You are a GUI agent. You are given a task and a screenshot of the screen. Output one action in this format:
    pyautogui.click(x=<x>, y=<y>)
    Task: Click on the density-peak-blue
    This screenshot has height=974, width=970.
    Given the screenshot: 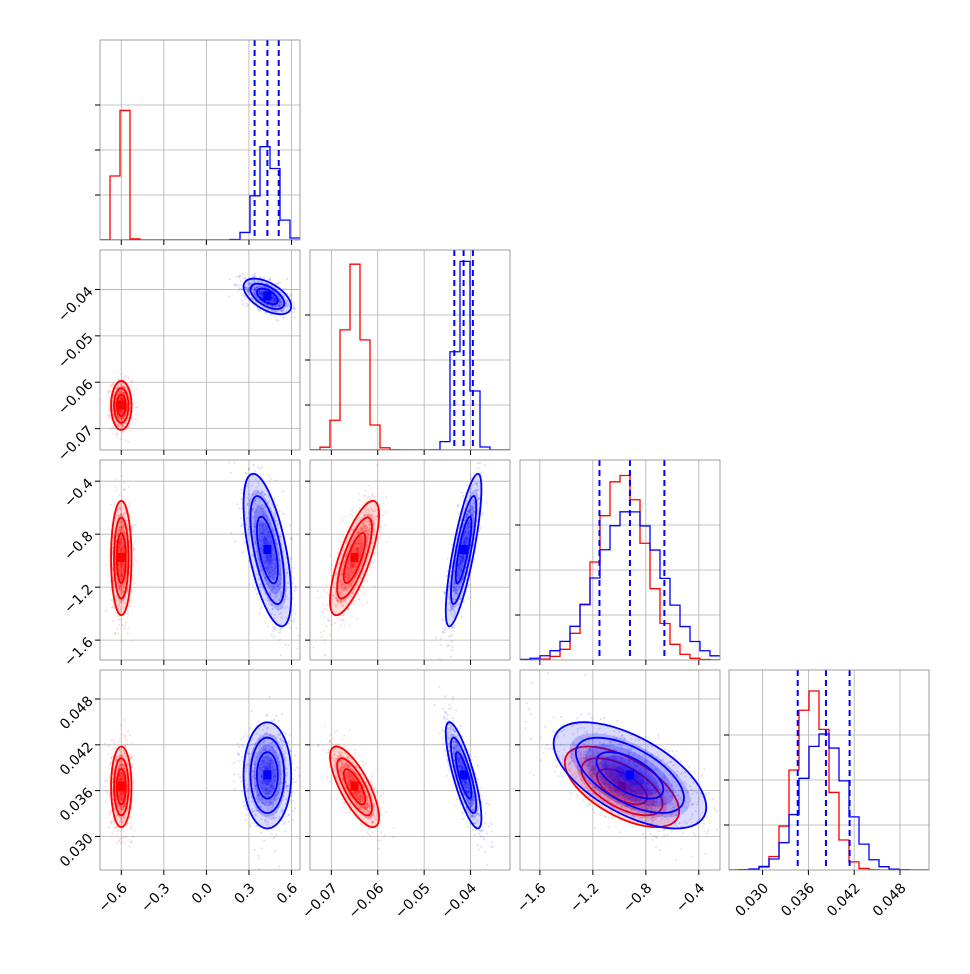 What is the action you would take?
    pyautogui.click(x=267, y=295)
    